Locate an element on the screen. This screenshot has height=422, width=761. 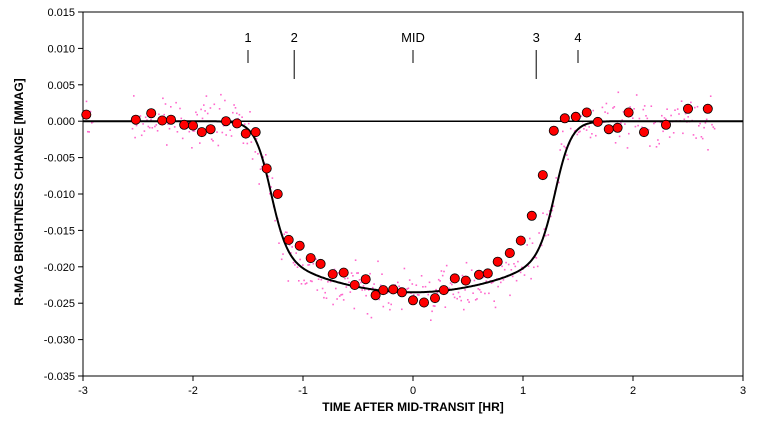
y-tick-label: -0.035 is located at coordinates (59, 377).